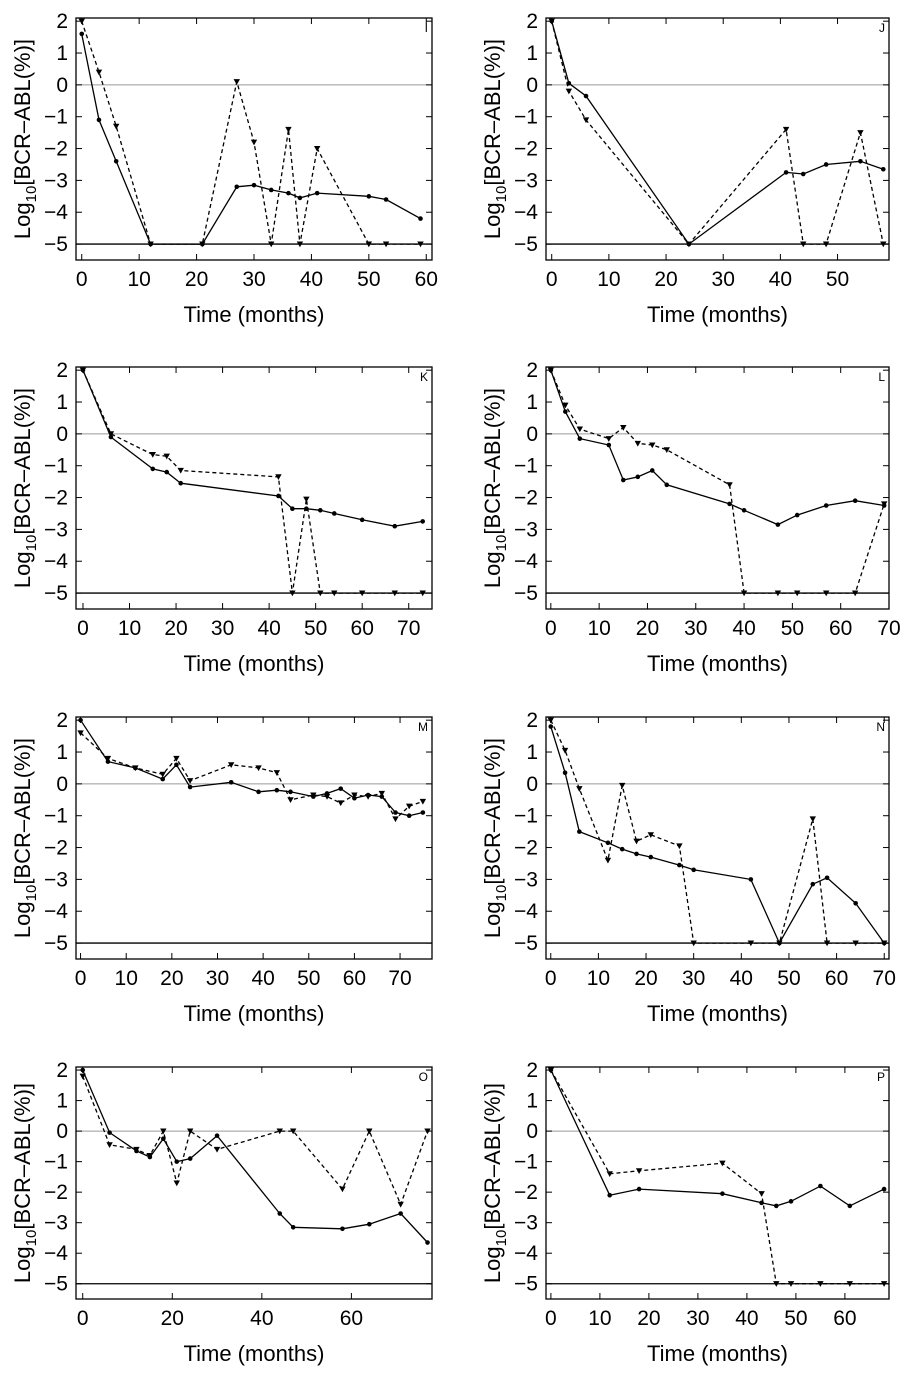 The image size is (907, 1384). I want to click on chart-4-x-tick-label-4: 40, so click(262, 978).